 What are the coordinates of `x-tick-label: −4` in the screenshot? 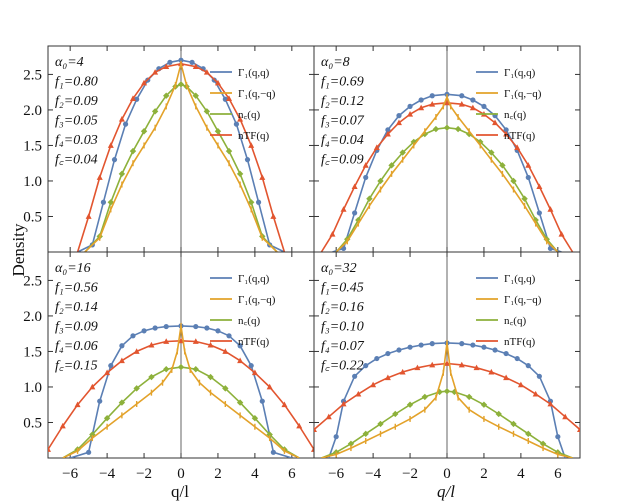 It's located at (107, 474).